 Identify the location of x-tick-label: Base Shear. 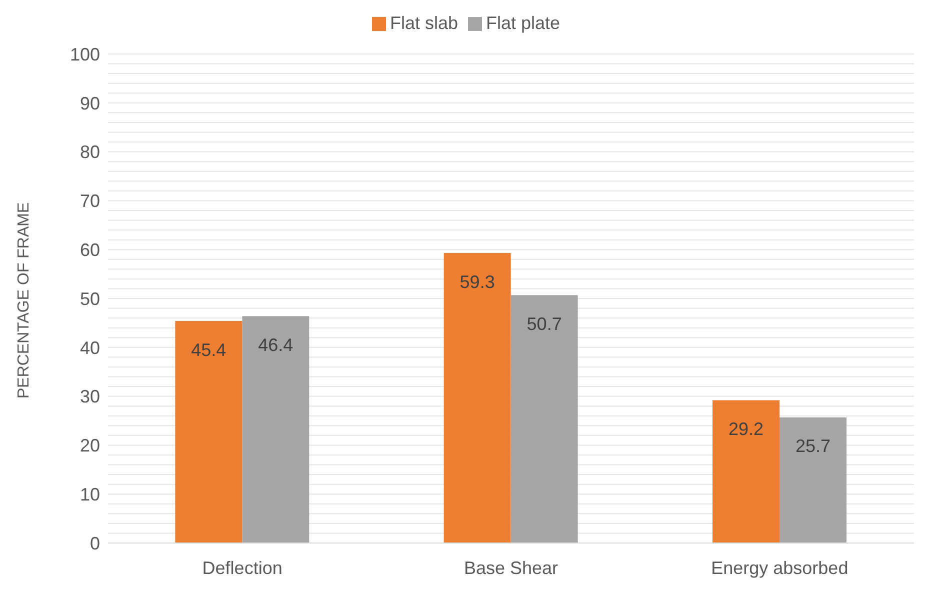
(511, 568).